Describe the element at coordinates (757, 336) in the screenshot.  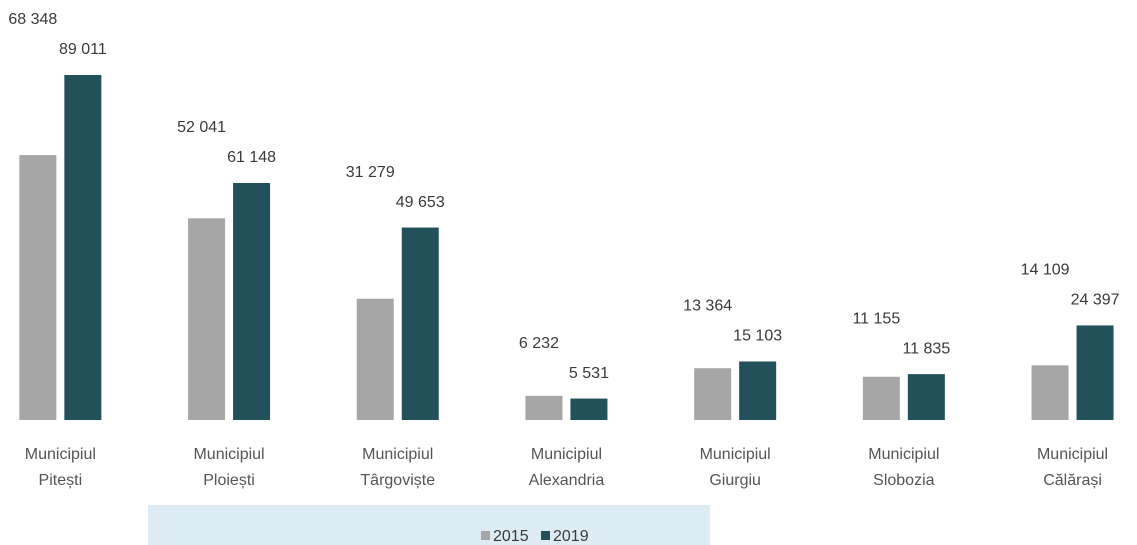
I see `value-label: 15 103` at that location.